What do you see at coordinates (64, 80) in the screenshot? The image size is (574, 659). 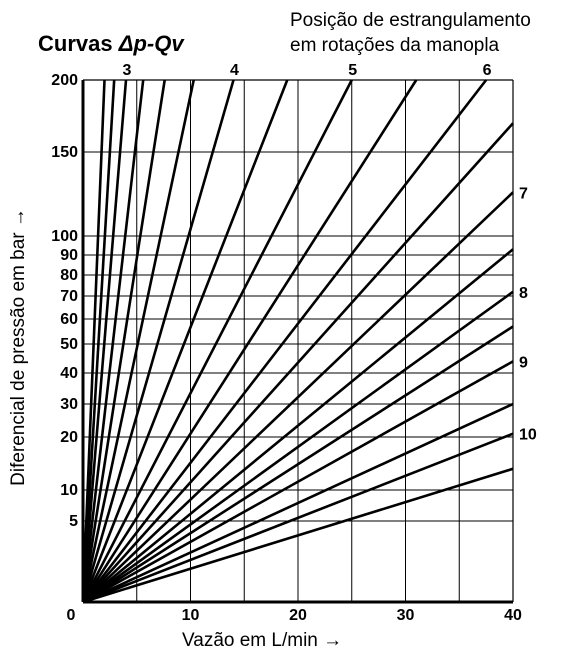 I see `y-tick-label: 200` at bounding box center [64, 80].